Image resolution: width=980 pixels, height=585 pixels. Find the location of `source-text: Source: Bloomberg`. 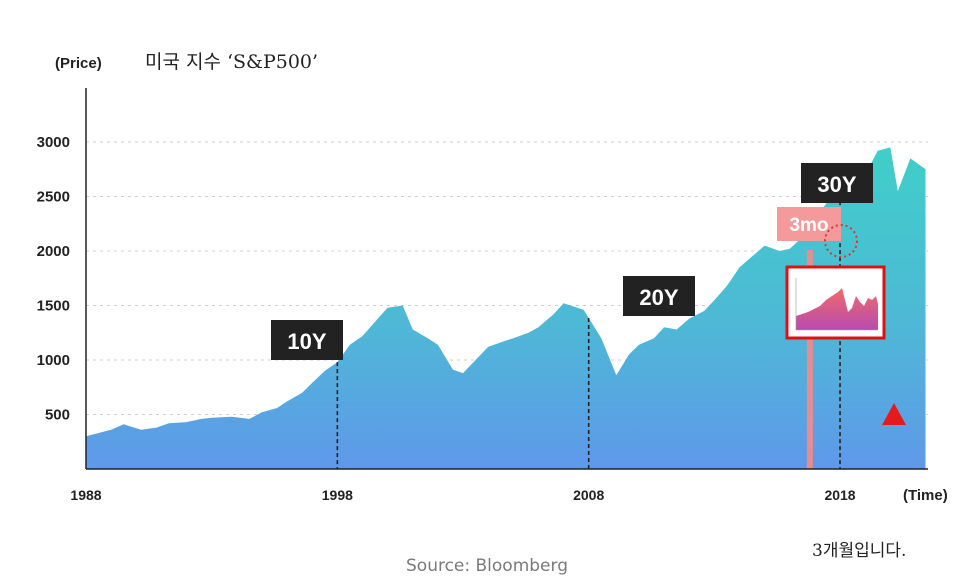

source-text: Source: Bloomberg is located at coordinates (487, 566).